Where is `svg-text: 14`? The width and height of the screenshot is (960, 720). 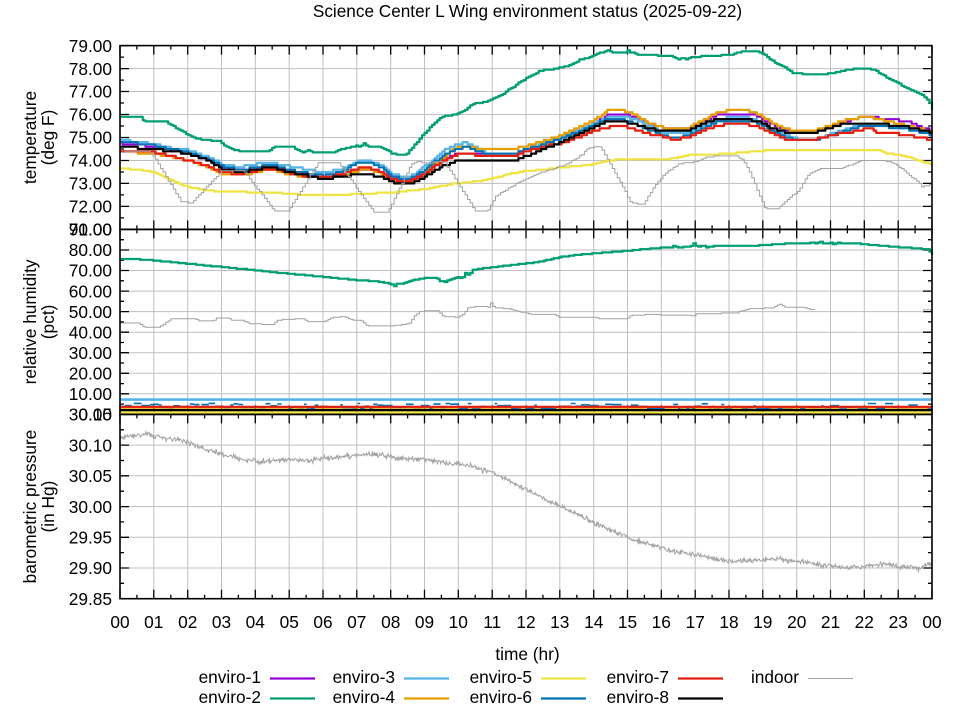
svg-text: 14 is located at coordinates (594, 622).